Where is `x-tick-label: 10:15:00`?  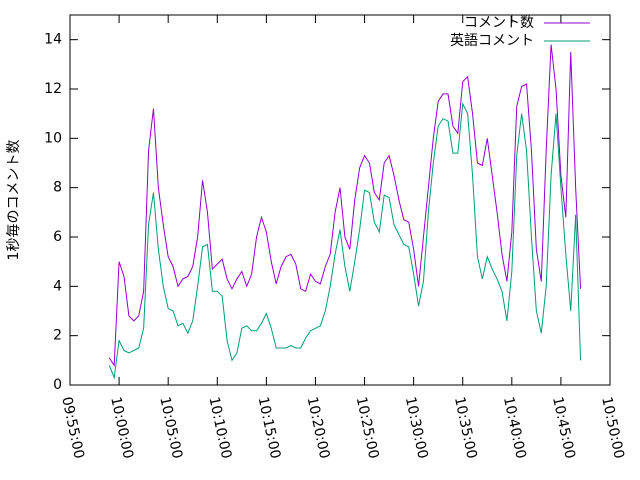
x-tick-label: 10:15:00 is located at coordinates (269, 427).